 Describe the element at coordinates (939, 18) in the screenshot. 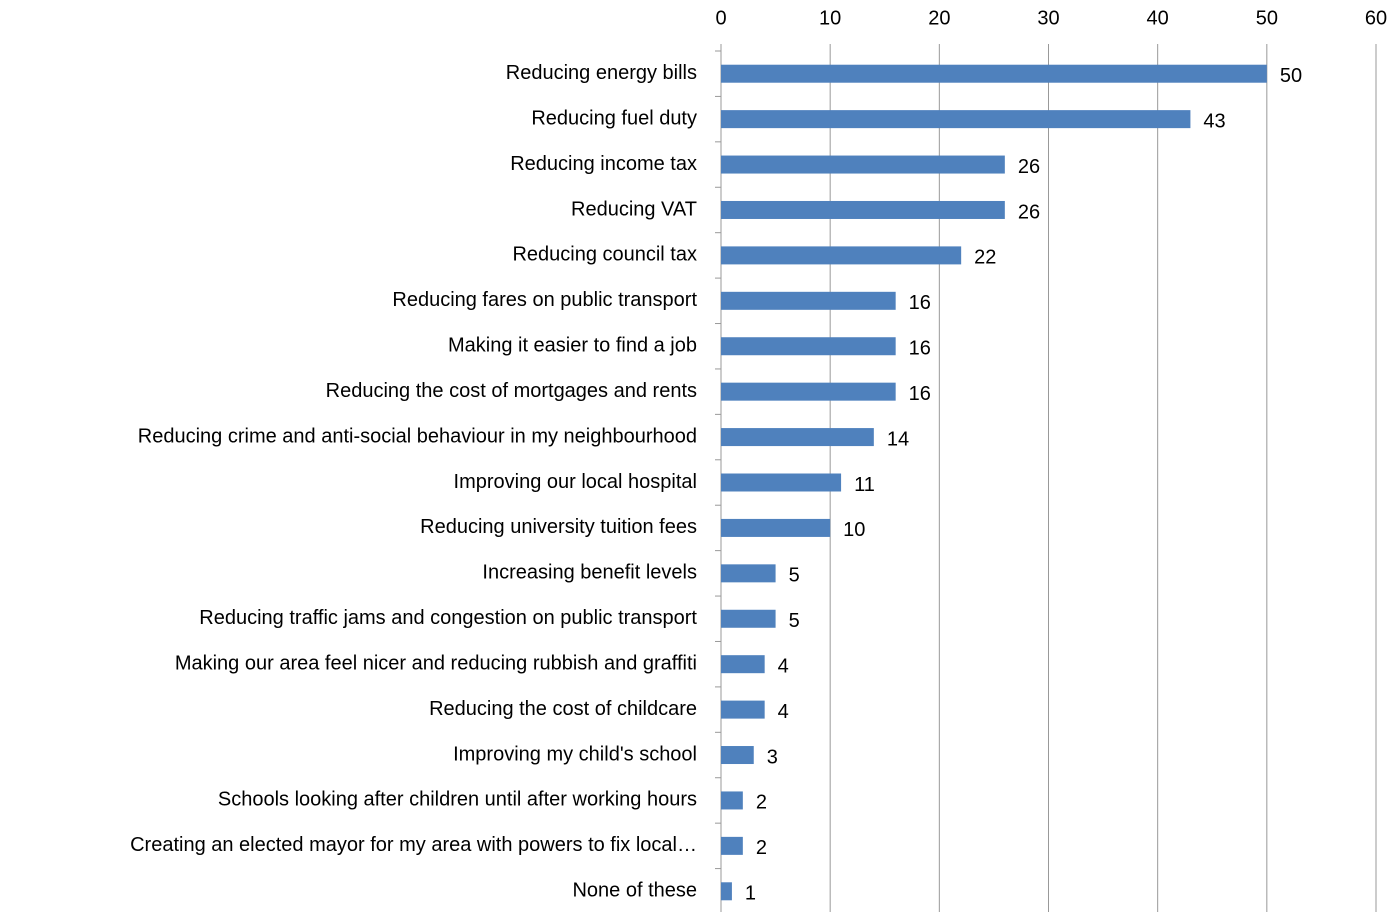

I see `x-tick-label: 20` at that location.